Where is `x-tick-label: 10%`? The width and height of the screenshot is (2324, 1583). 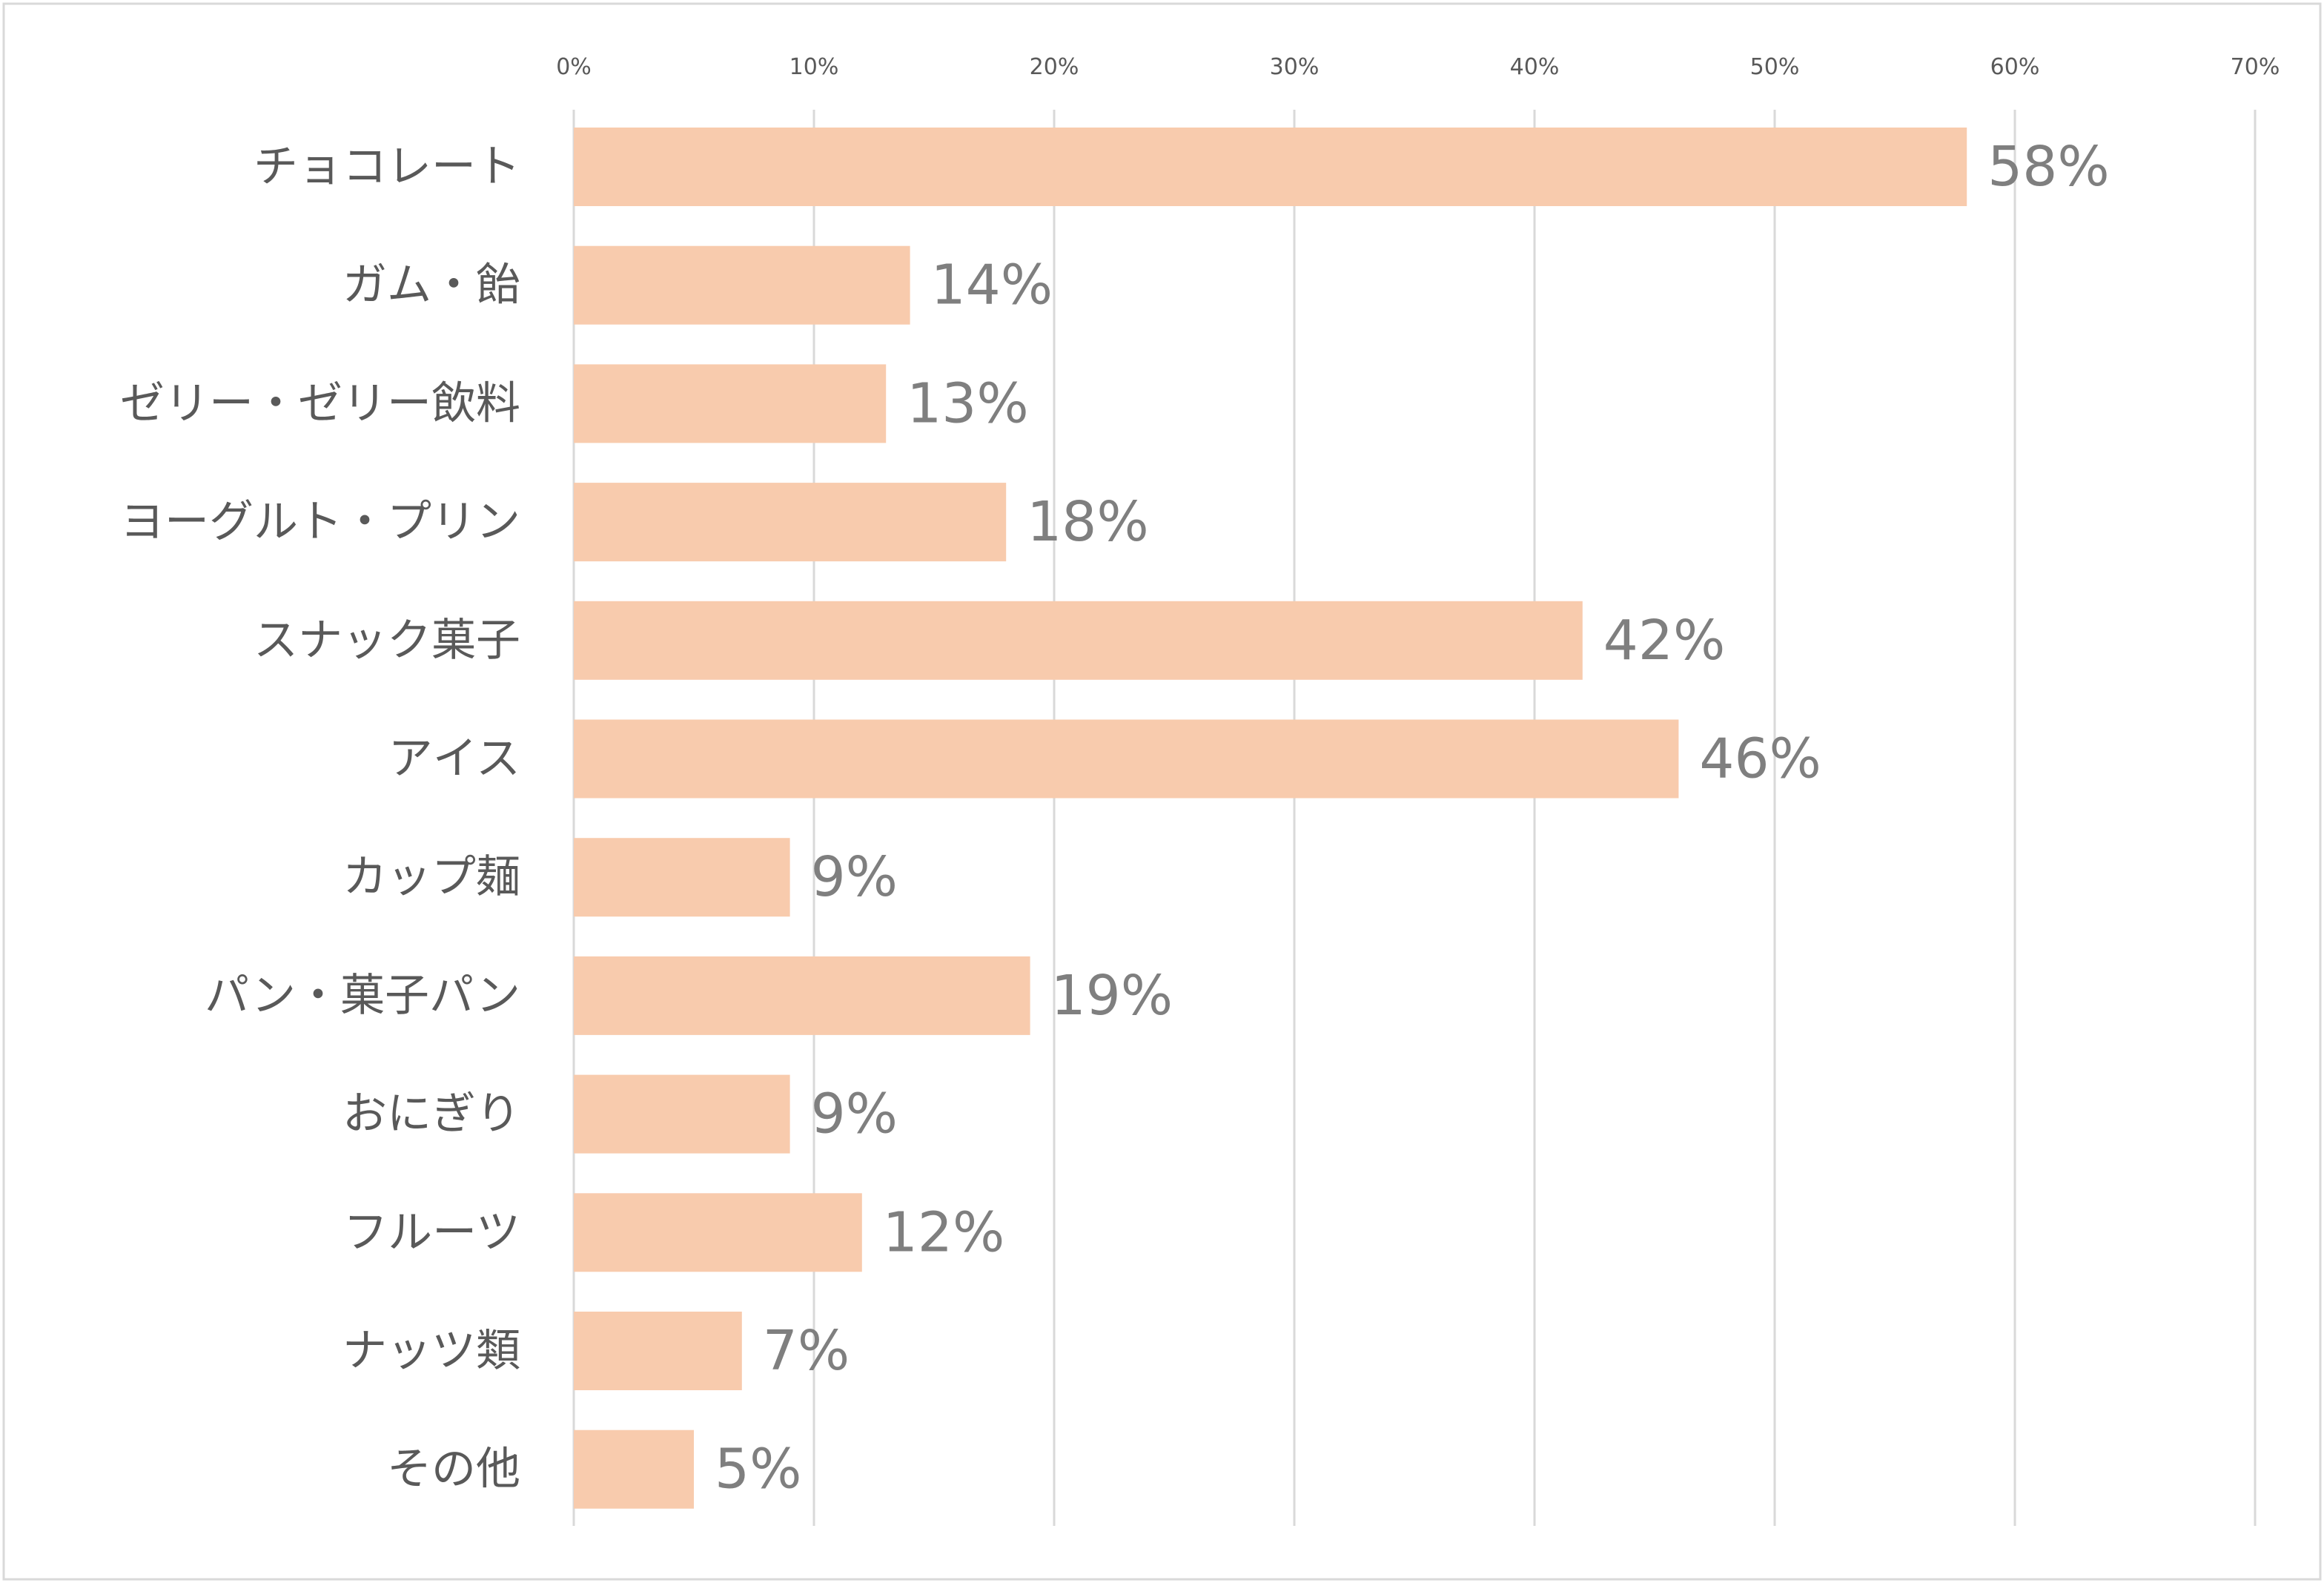
x-tick-label: 10% is located at coordinates (814, 67).